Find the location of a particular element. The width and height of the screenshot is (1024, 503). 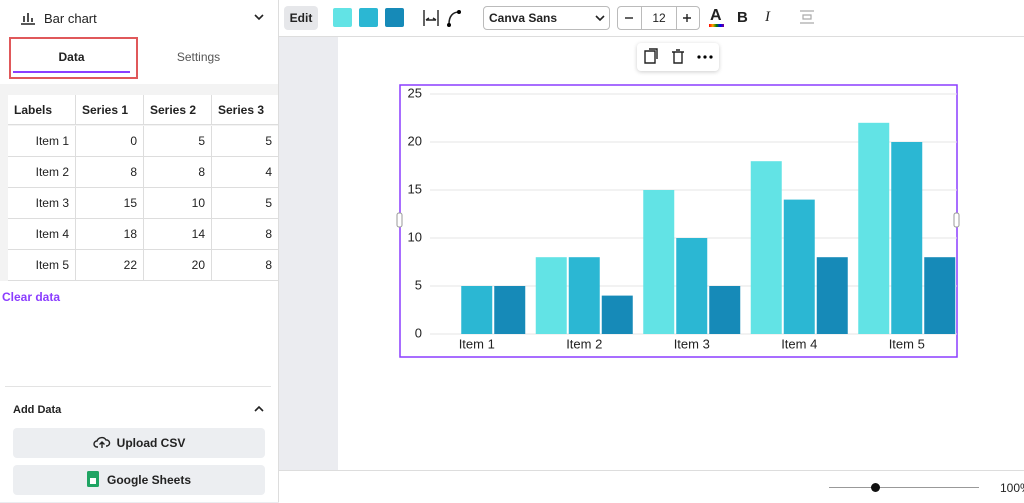

clear-data: Clear data is located at coordinates (31, 297).